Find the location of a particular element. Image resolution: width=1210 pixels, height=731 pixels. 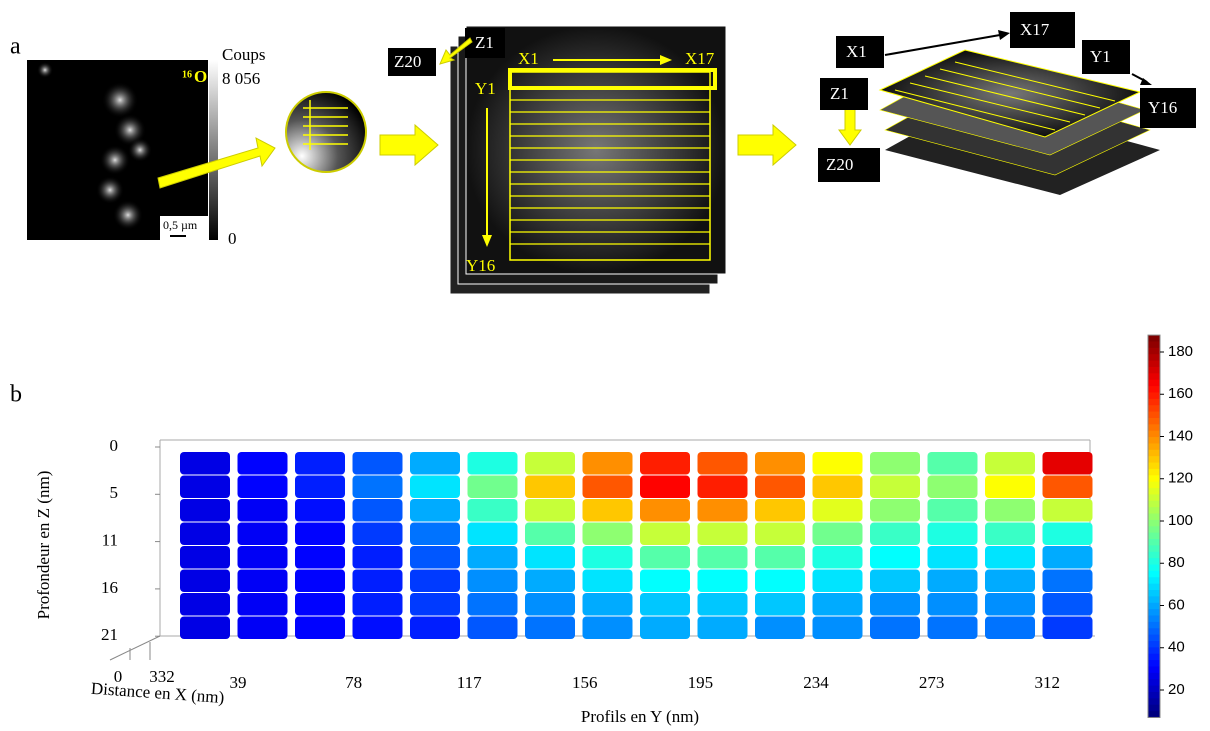

intensity-bar is located at coordinates (213, 150).